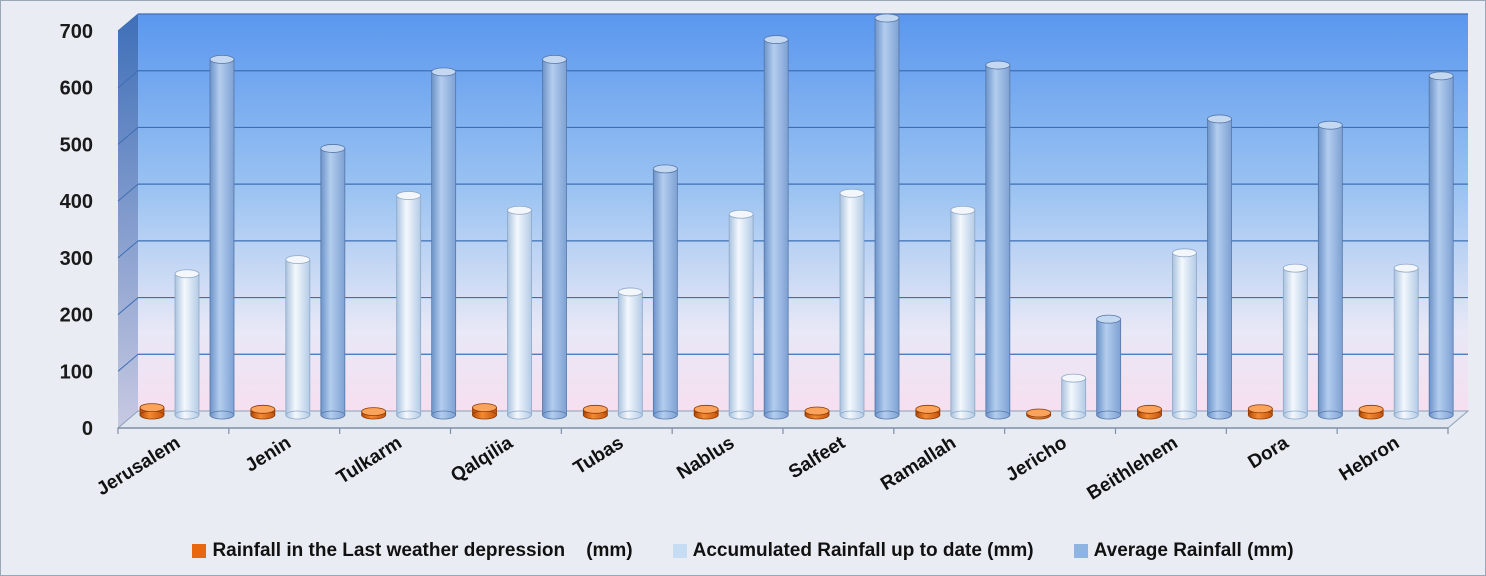  What do you see at coordinates (76, 32) in the screenshot?
I see `y-tick-label: 700` at bounding box center [76, 32].